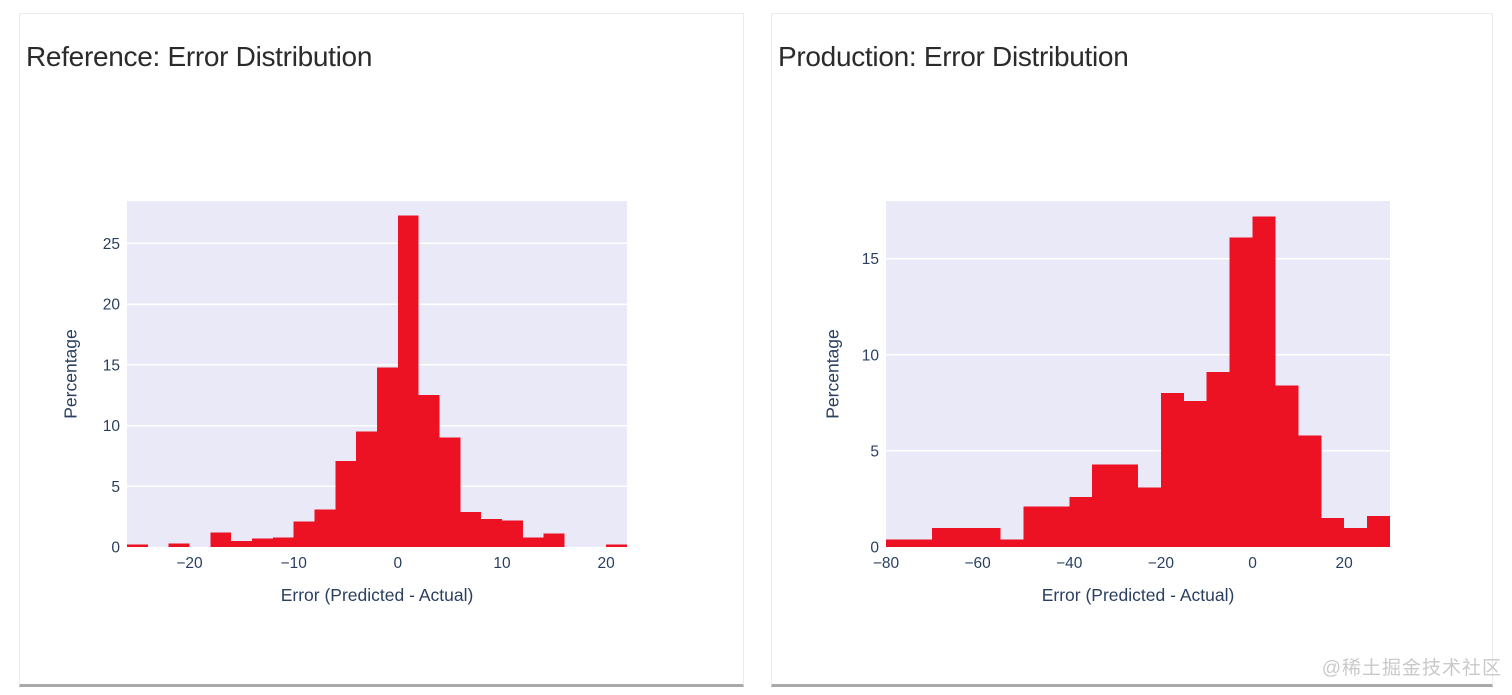 The height and width of the screenshot is (695, 1512). Describe the element at coordinates (502, 563) in the screenshot. I see `x-tick-label: 10` at that location.